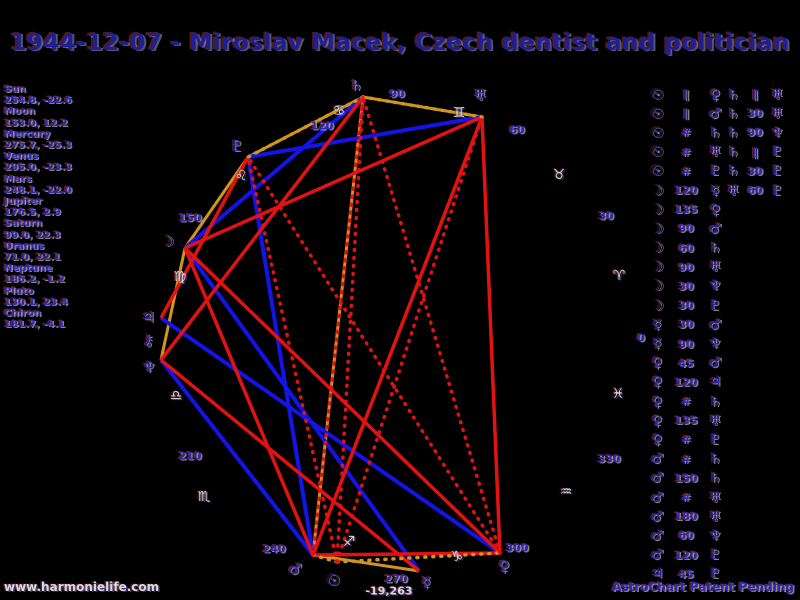 Image resolution: width=800 pixels, height=600 pixels. What do you see at coordinates (173, 304) in the screenshot?
I see `aspect-line-moon-30-neptune` at bounding box center [173, 304].